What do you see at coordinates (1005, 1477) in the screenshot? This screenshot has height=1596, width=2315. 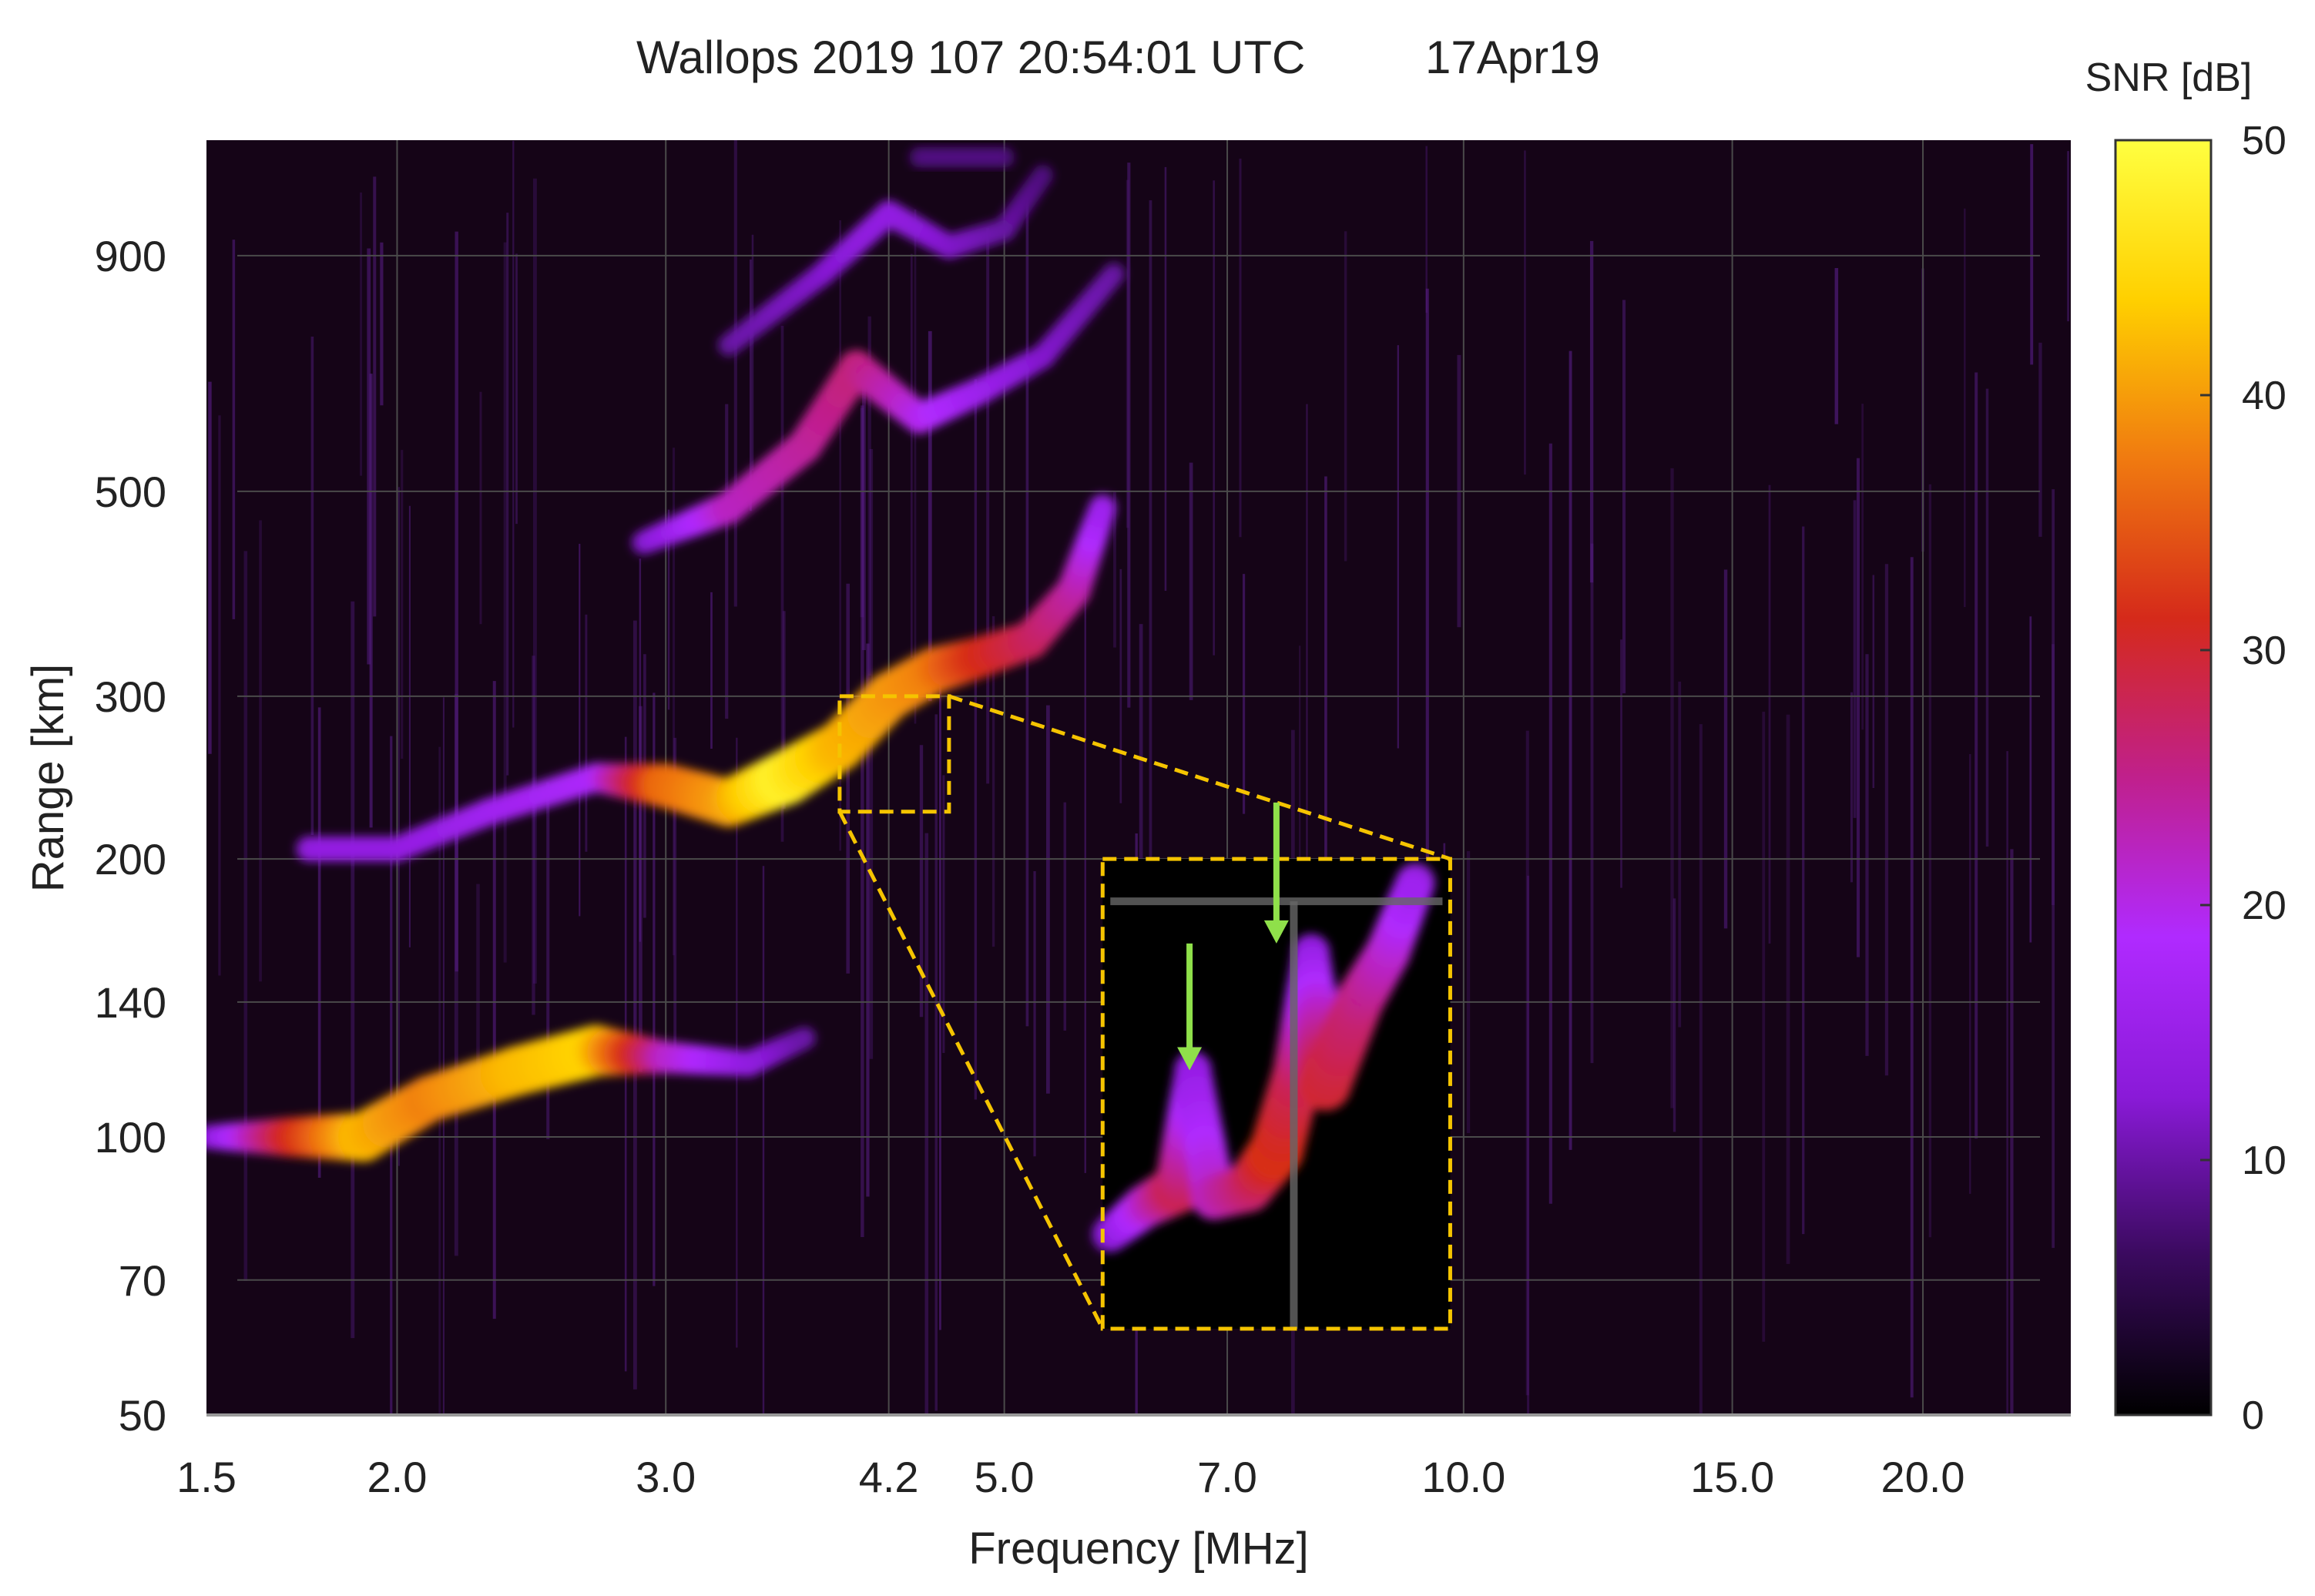 I see `x-tick-label: 5.0` at bounding box center [1005, 1477].